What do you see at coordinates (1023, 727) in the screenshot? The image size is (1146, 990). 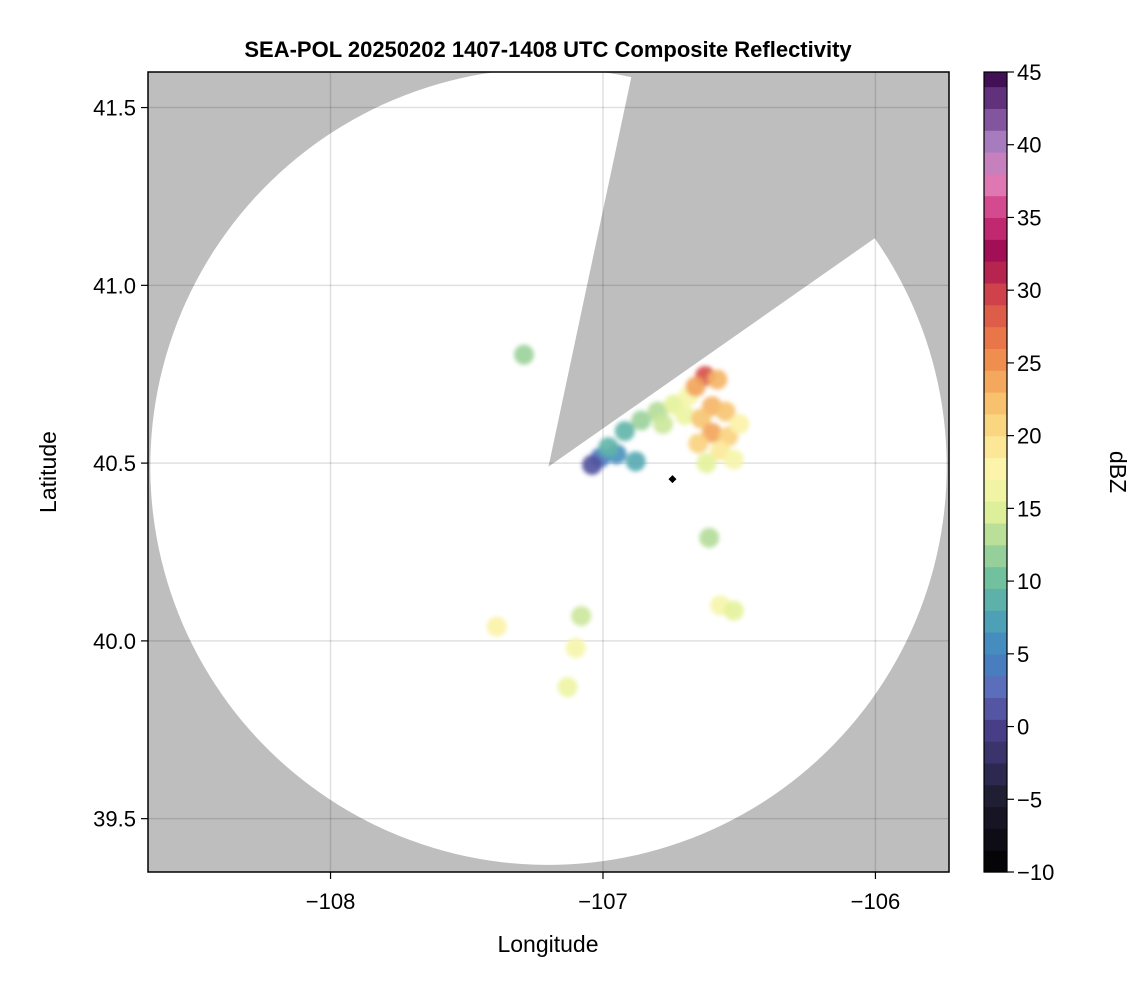 I see `colorbar-tick-label: 0` at bounding box center [1023, 727].